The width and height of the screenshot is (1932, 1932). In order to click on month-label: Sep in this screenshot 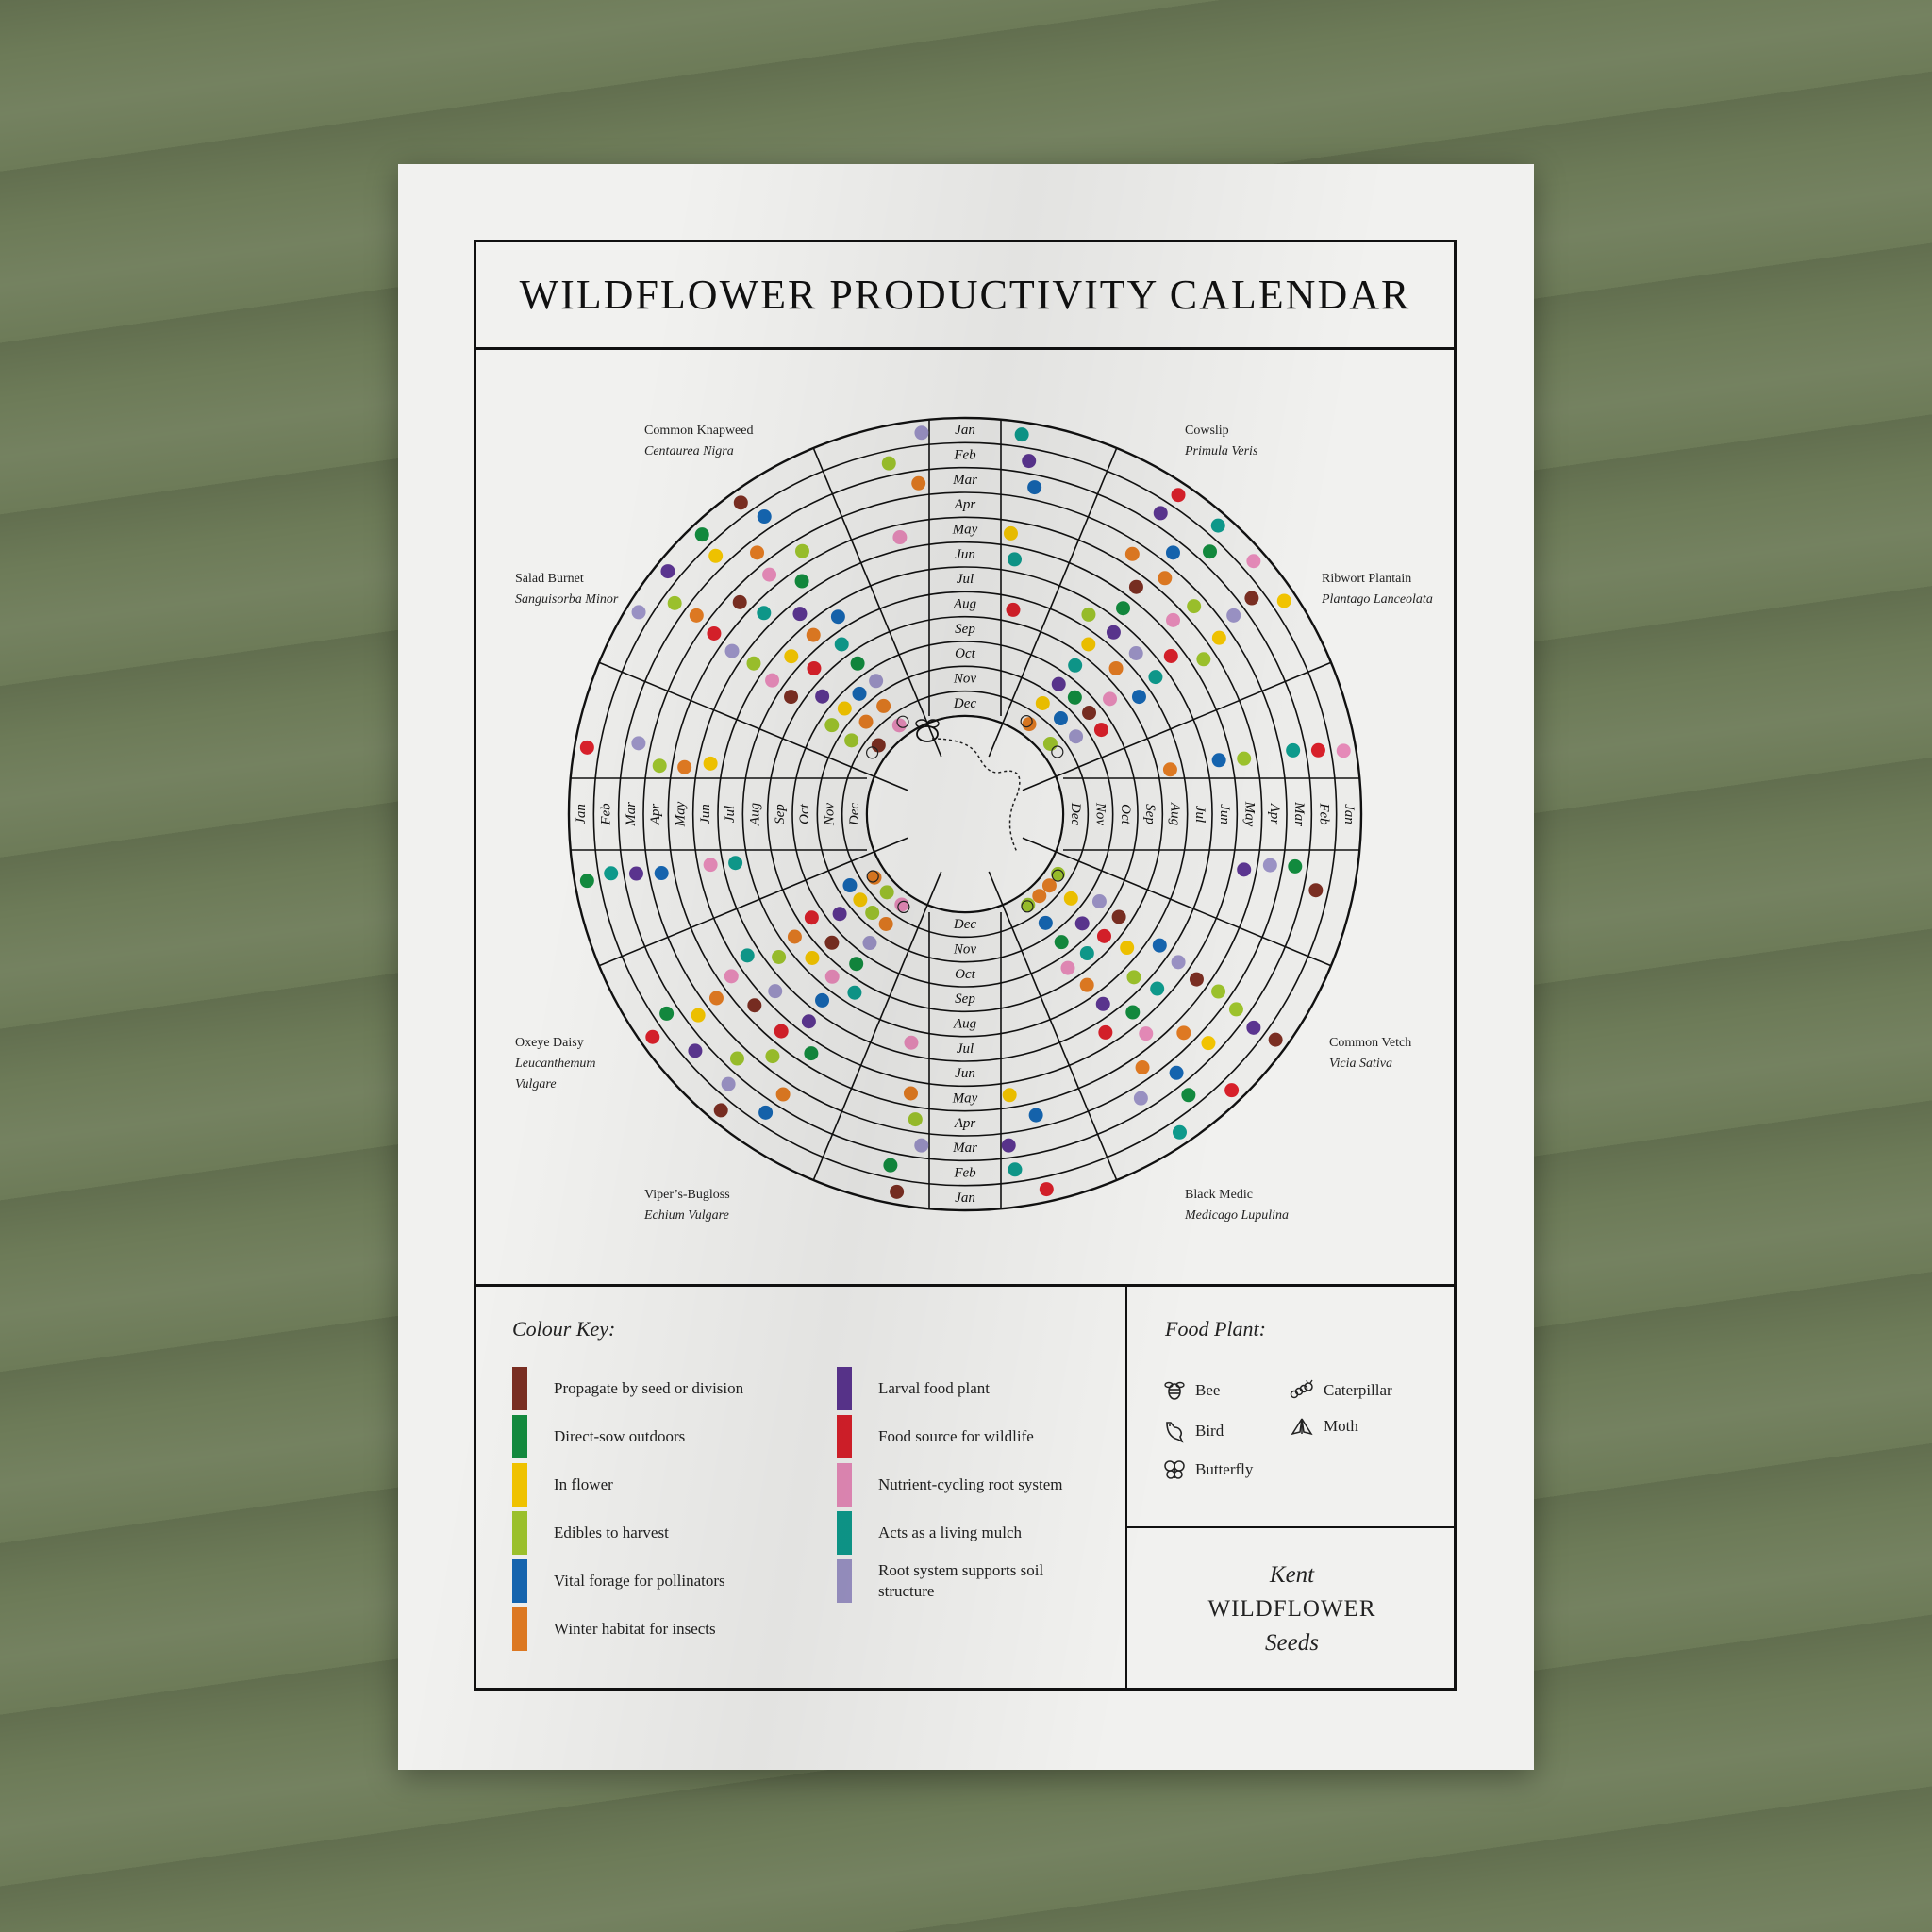, I will do `click(965, 629)`.